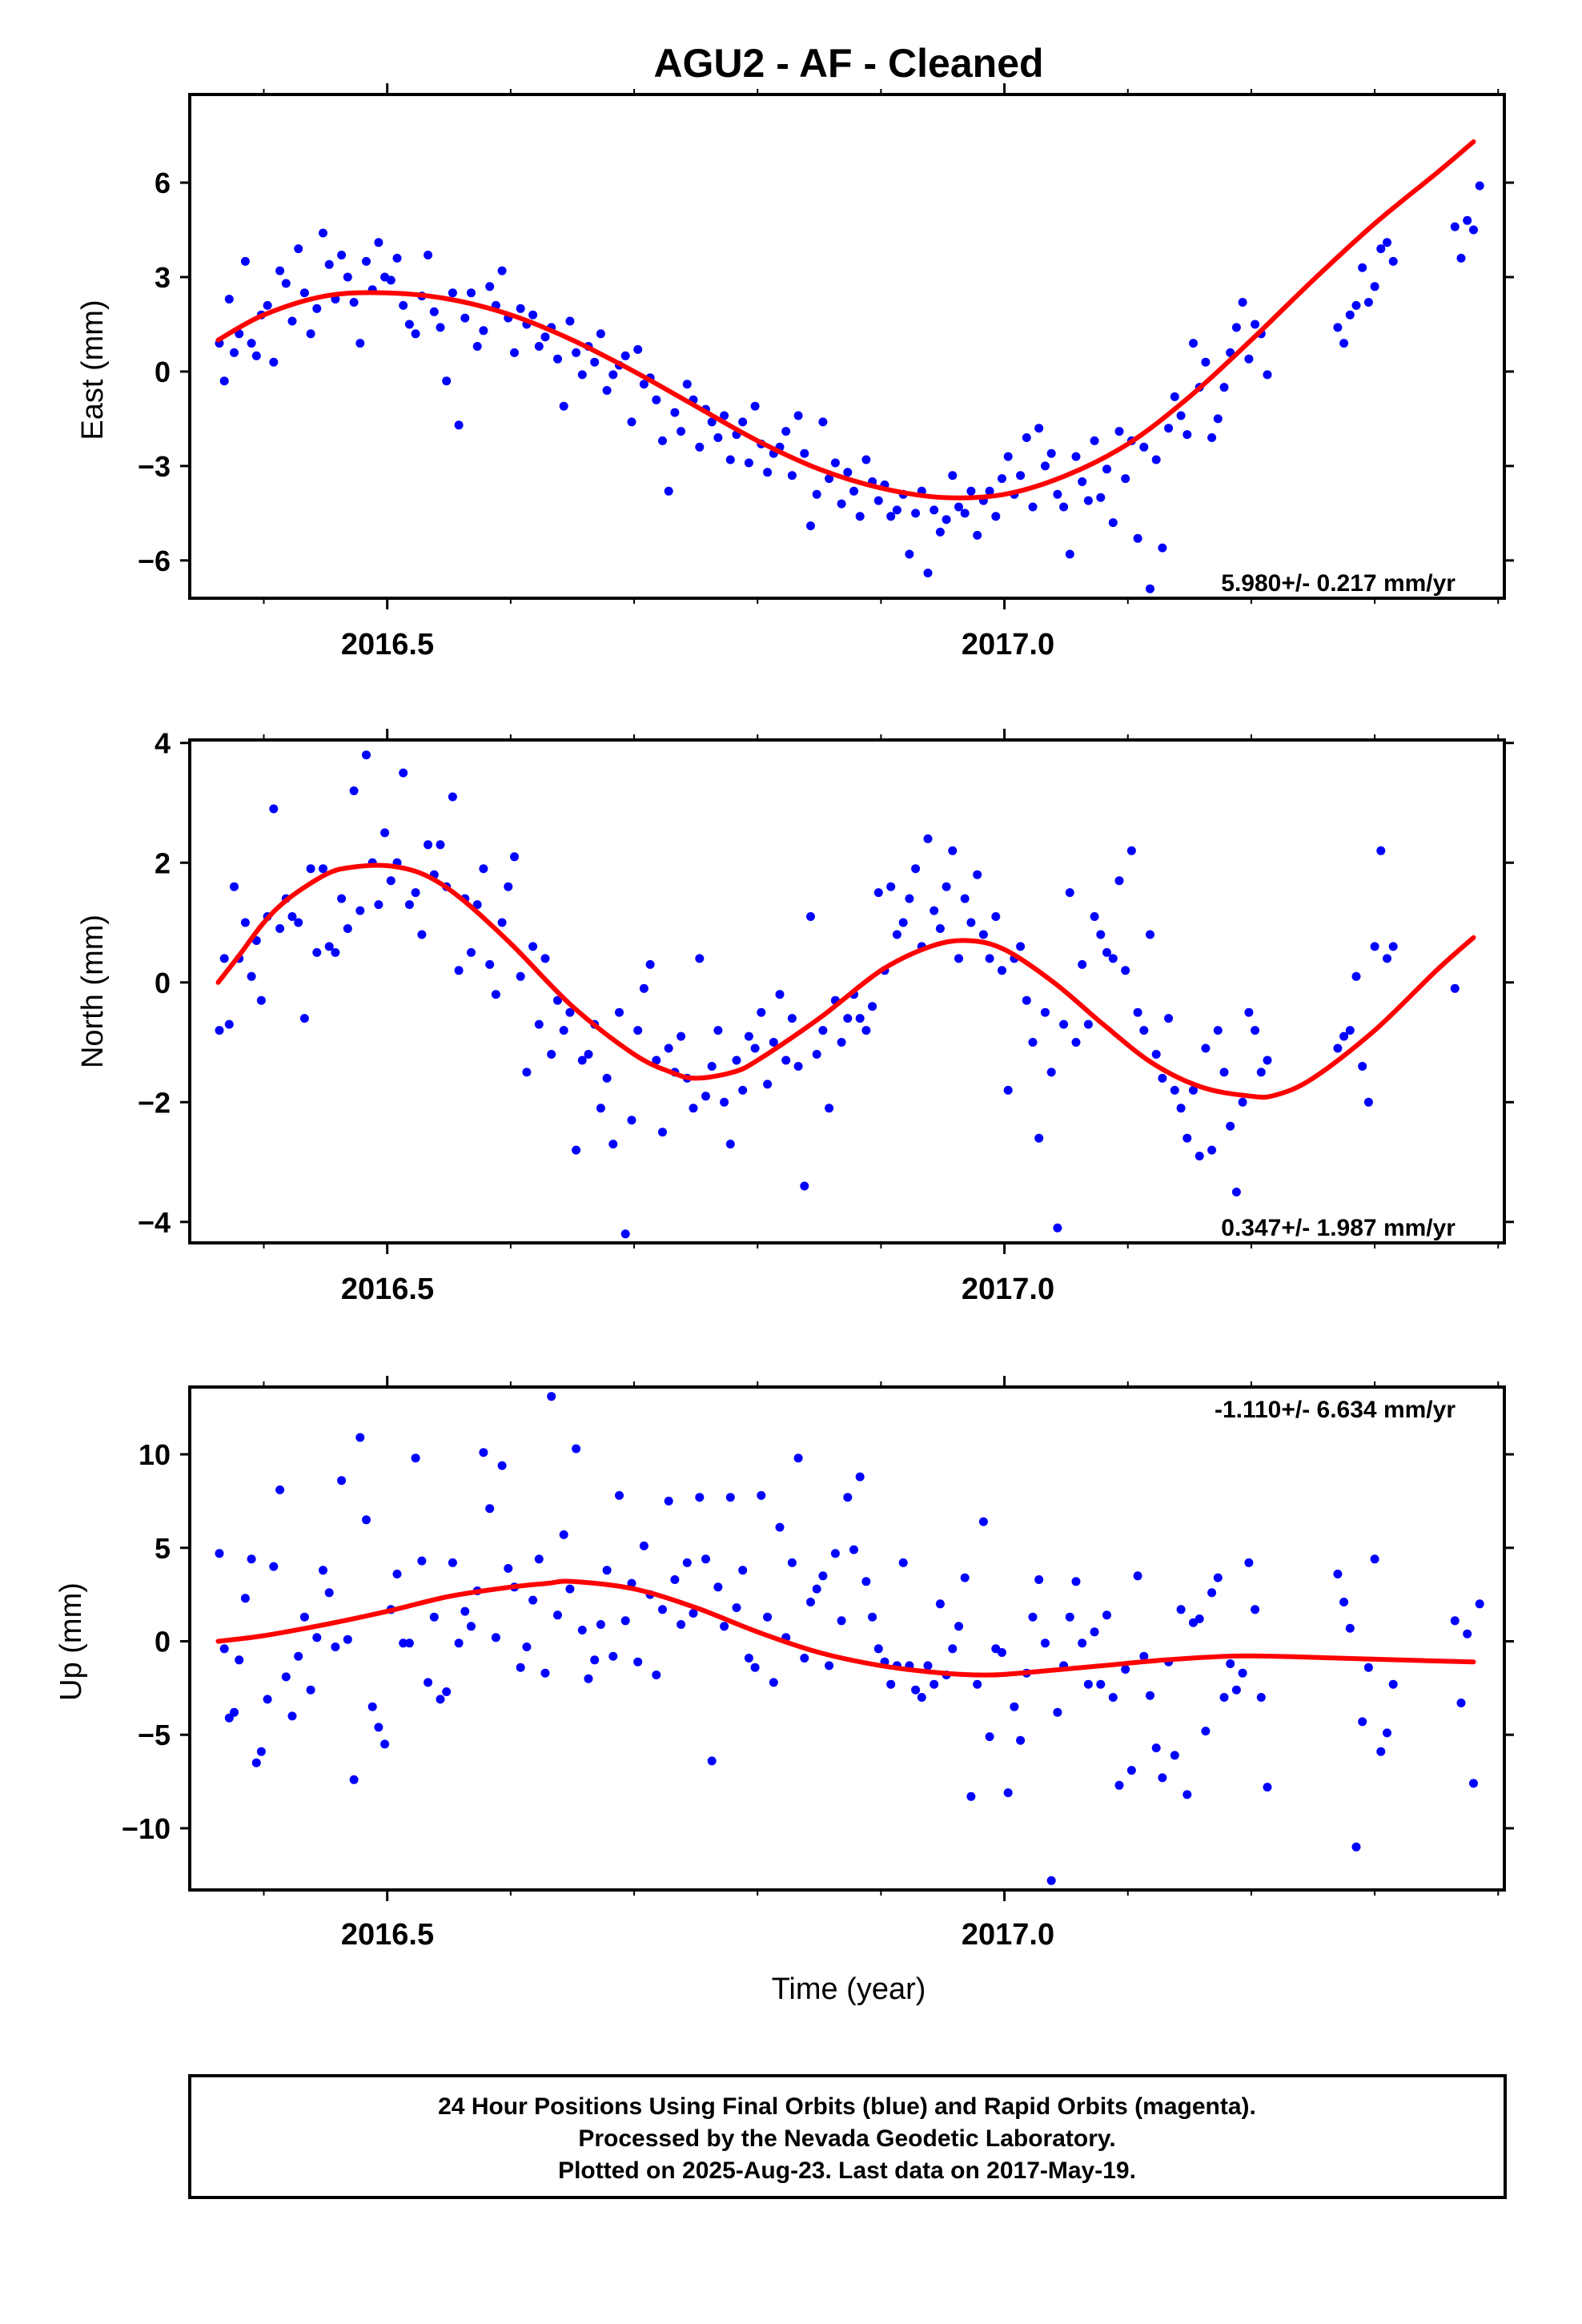 Image resolution: width=1582 pixels, height=2324 pixels. What do you see at coordinates (163, 372) in the screenshot?
I see `east-ytick-label: 0` at bounding box center [163, 372].